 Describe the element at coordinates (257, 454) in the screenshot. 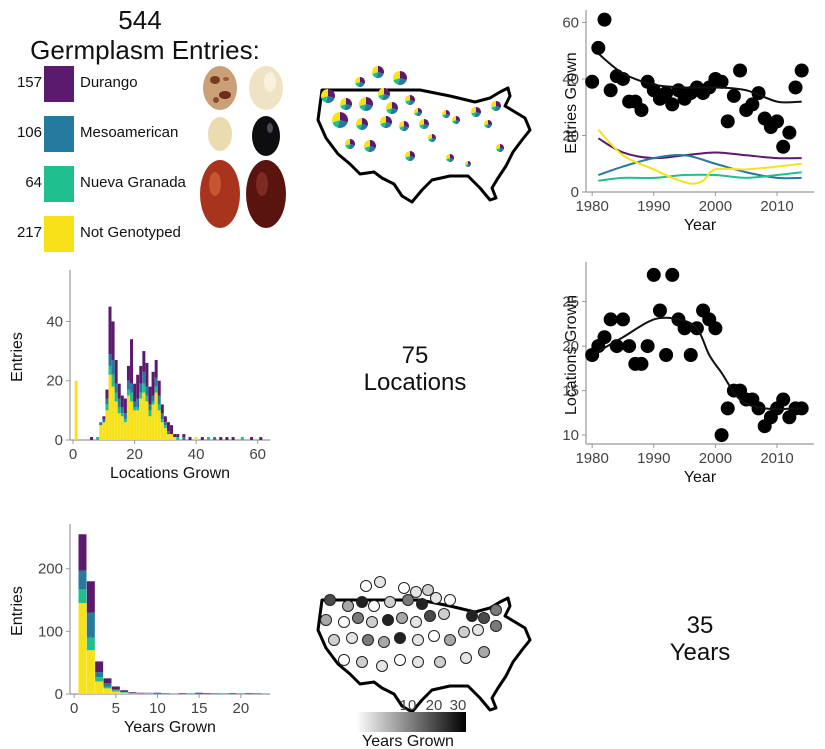

I see `x-tick-label: 60` at that location.